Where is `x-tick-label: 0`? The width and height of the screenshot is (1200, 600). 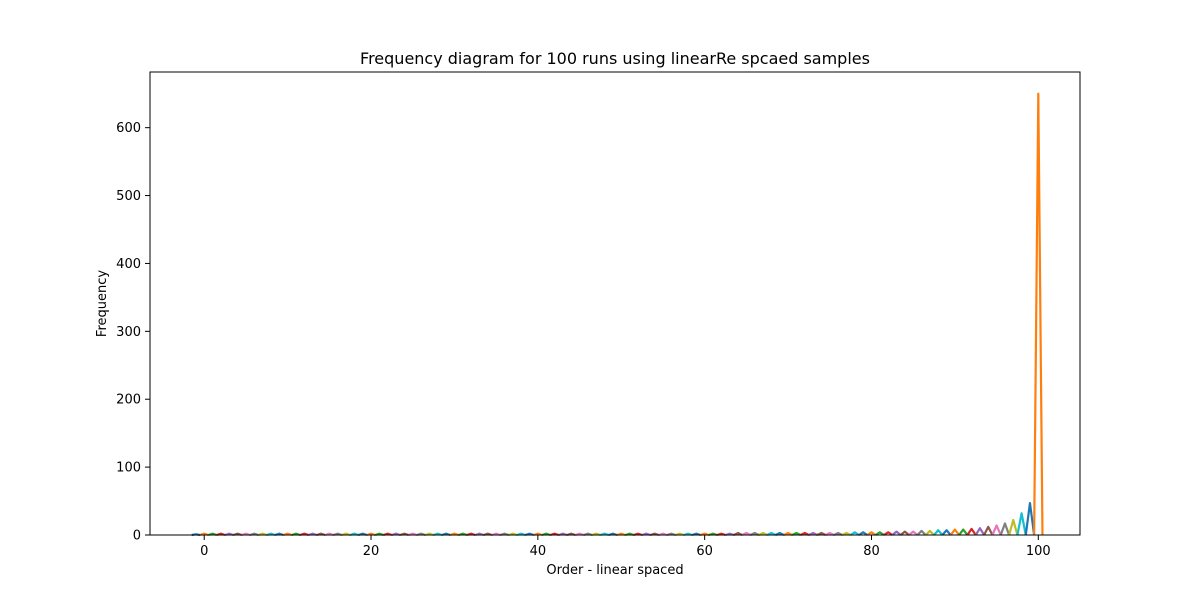 x-tick-label: 0 is located at coordinates (204, 551).